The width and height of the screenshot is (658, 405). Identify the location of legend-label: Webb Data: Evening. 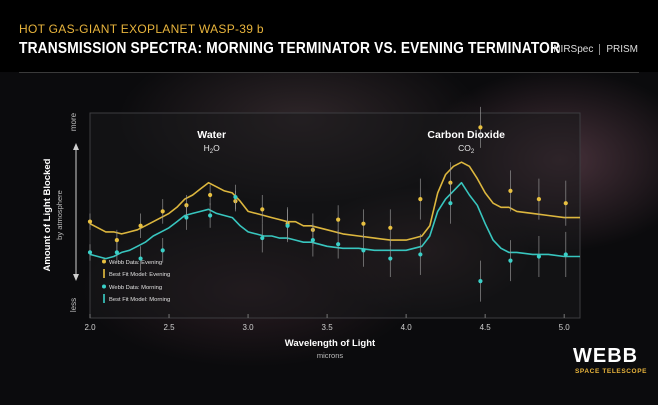
(135, 263).